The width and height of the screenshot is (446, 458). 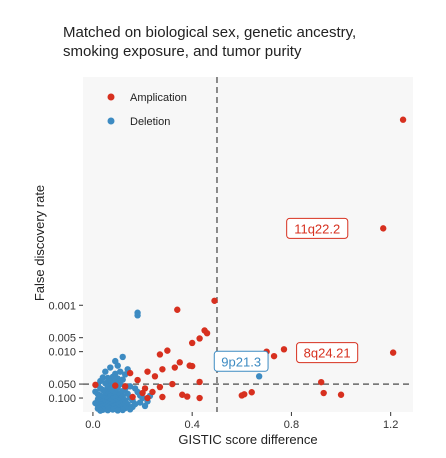 What do you see at coordinates (92, 425) in the screenshot?
I see `x-tick-label: 0.0` at bounding box center [92, 425].